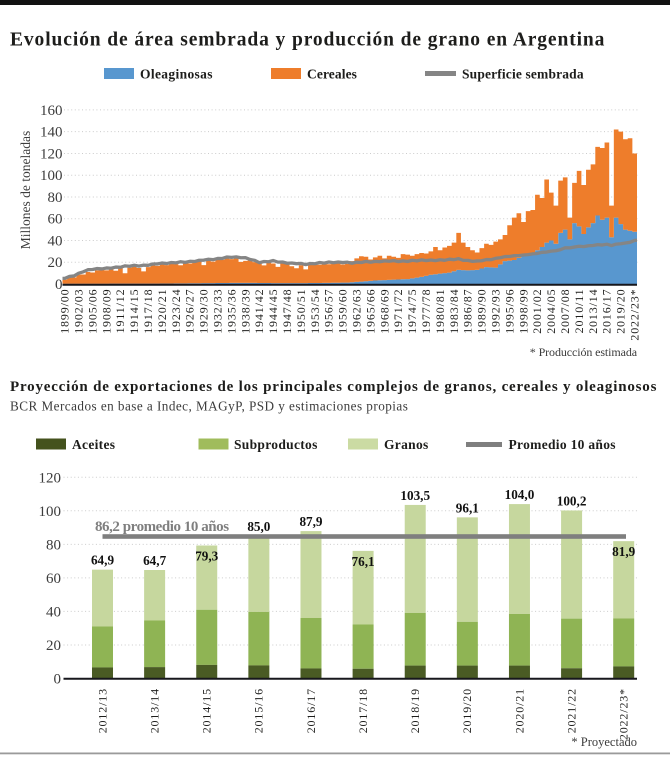  What do you see at coordinates (384, 311) in the screenshot?
I see `svg-text: 1968/69` at bounding box center [384, 311].